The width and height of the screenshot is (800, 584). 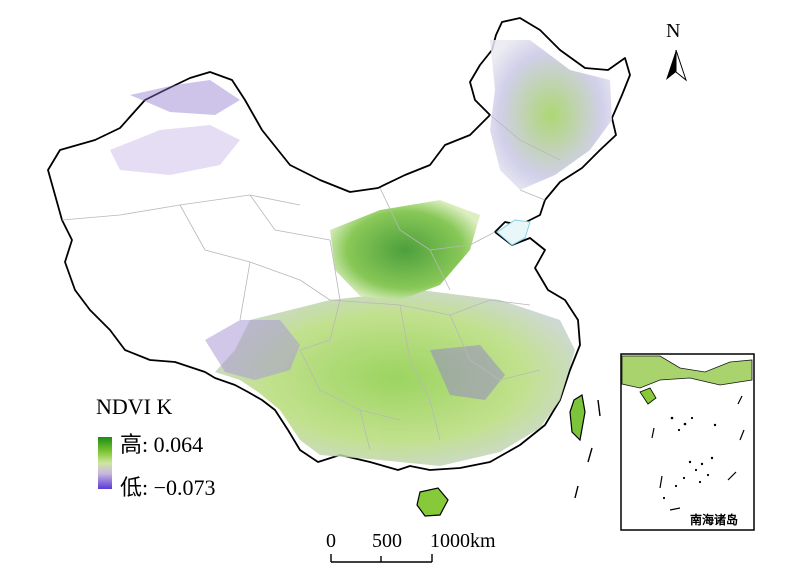 I want to click on taiwan, so click(x=577, y=418).